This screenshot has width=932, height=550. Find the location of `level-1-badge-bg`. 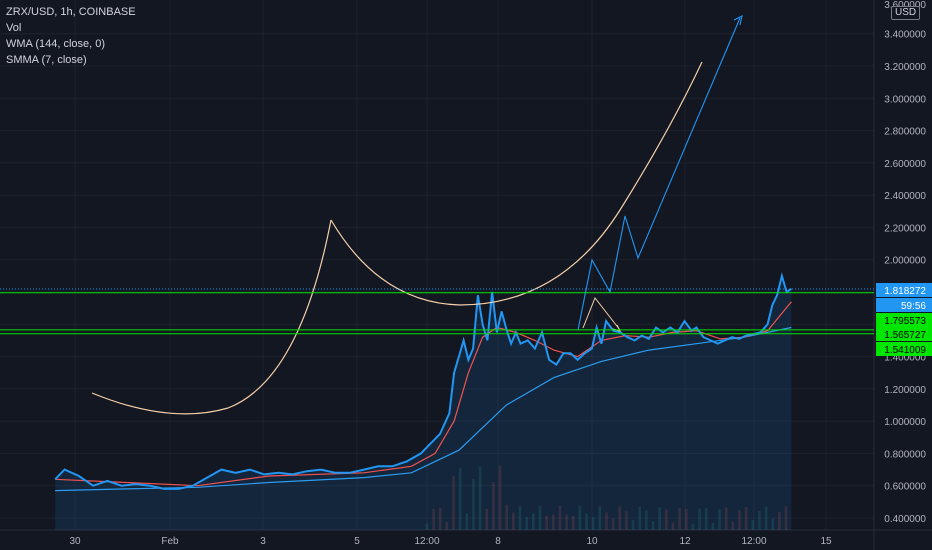

level-1-badge-bg is located at coordinates (904, 320).